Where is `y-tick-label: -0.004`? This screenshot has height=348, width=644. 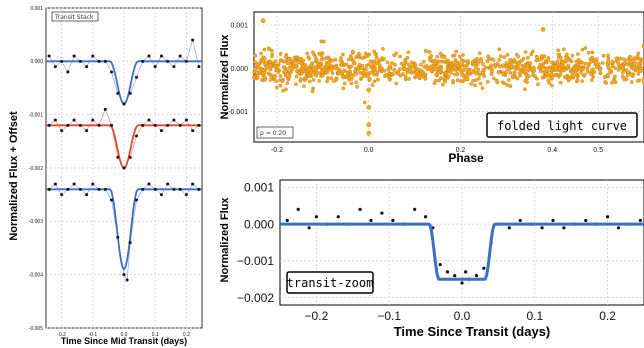 y-tick-label: -0.004 is located at coordinates (36, 275).